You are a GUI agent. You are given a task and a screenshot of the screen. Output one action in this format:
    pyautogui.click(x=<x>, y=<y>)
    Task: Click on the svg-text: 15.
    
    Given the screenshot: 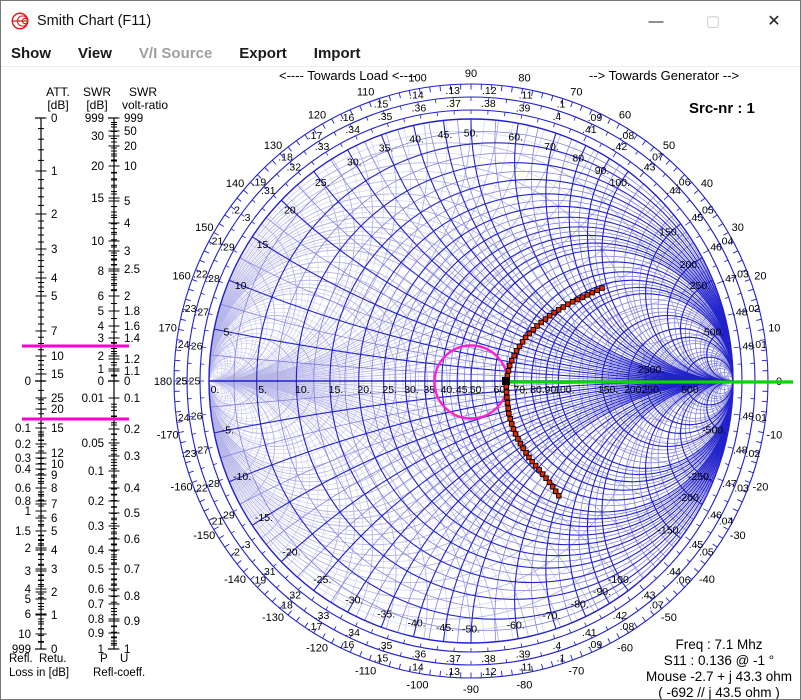 What is the action you would take?
    pyautogui.click(x=264, y=245)
    